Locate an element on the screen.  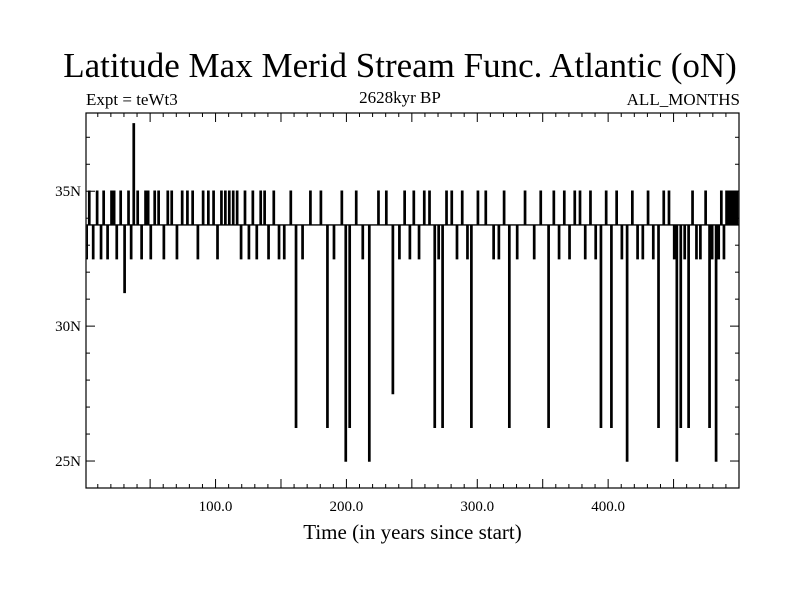
months-label: ALL_MONTHS is located at coordinates (683, 99).